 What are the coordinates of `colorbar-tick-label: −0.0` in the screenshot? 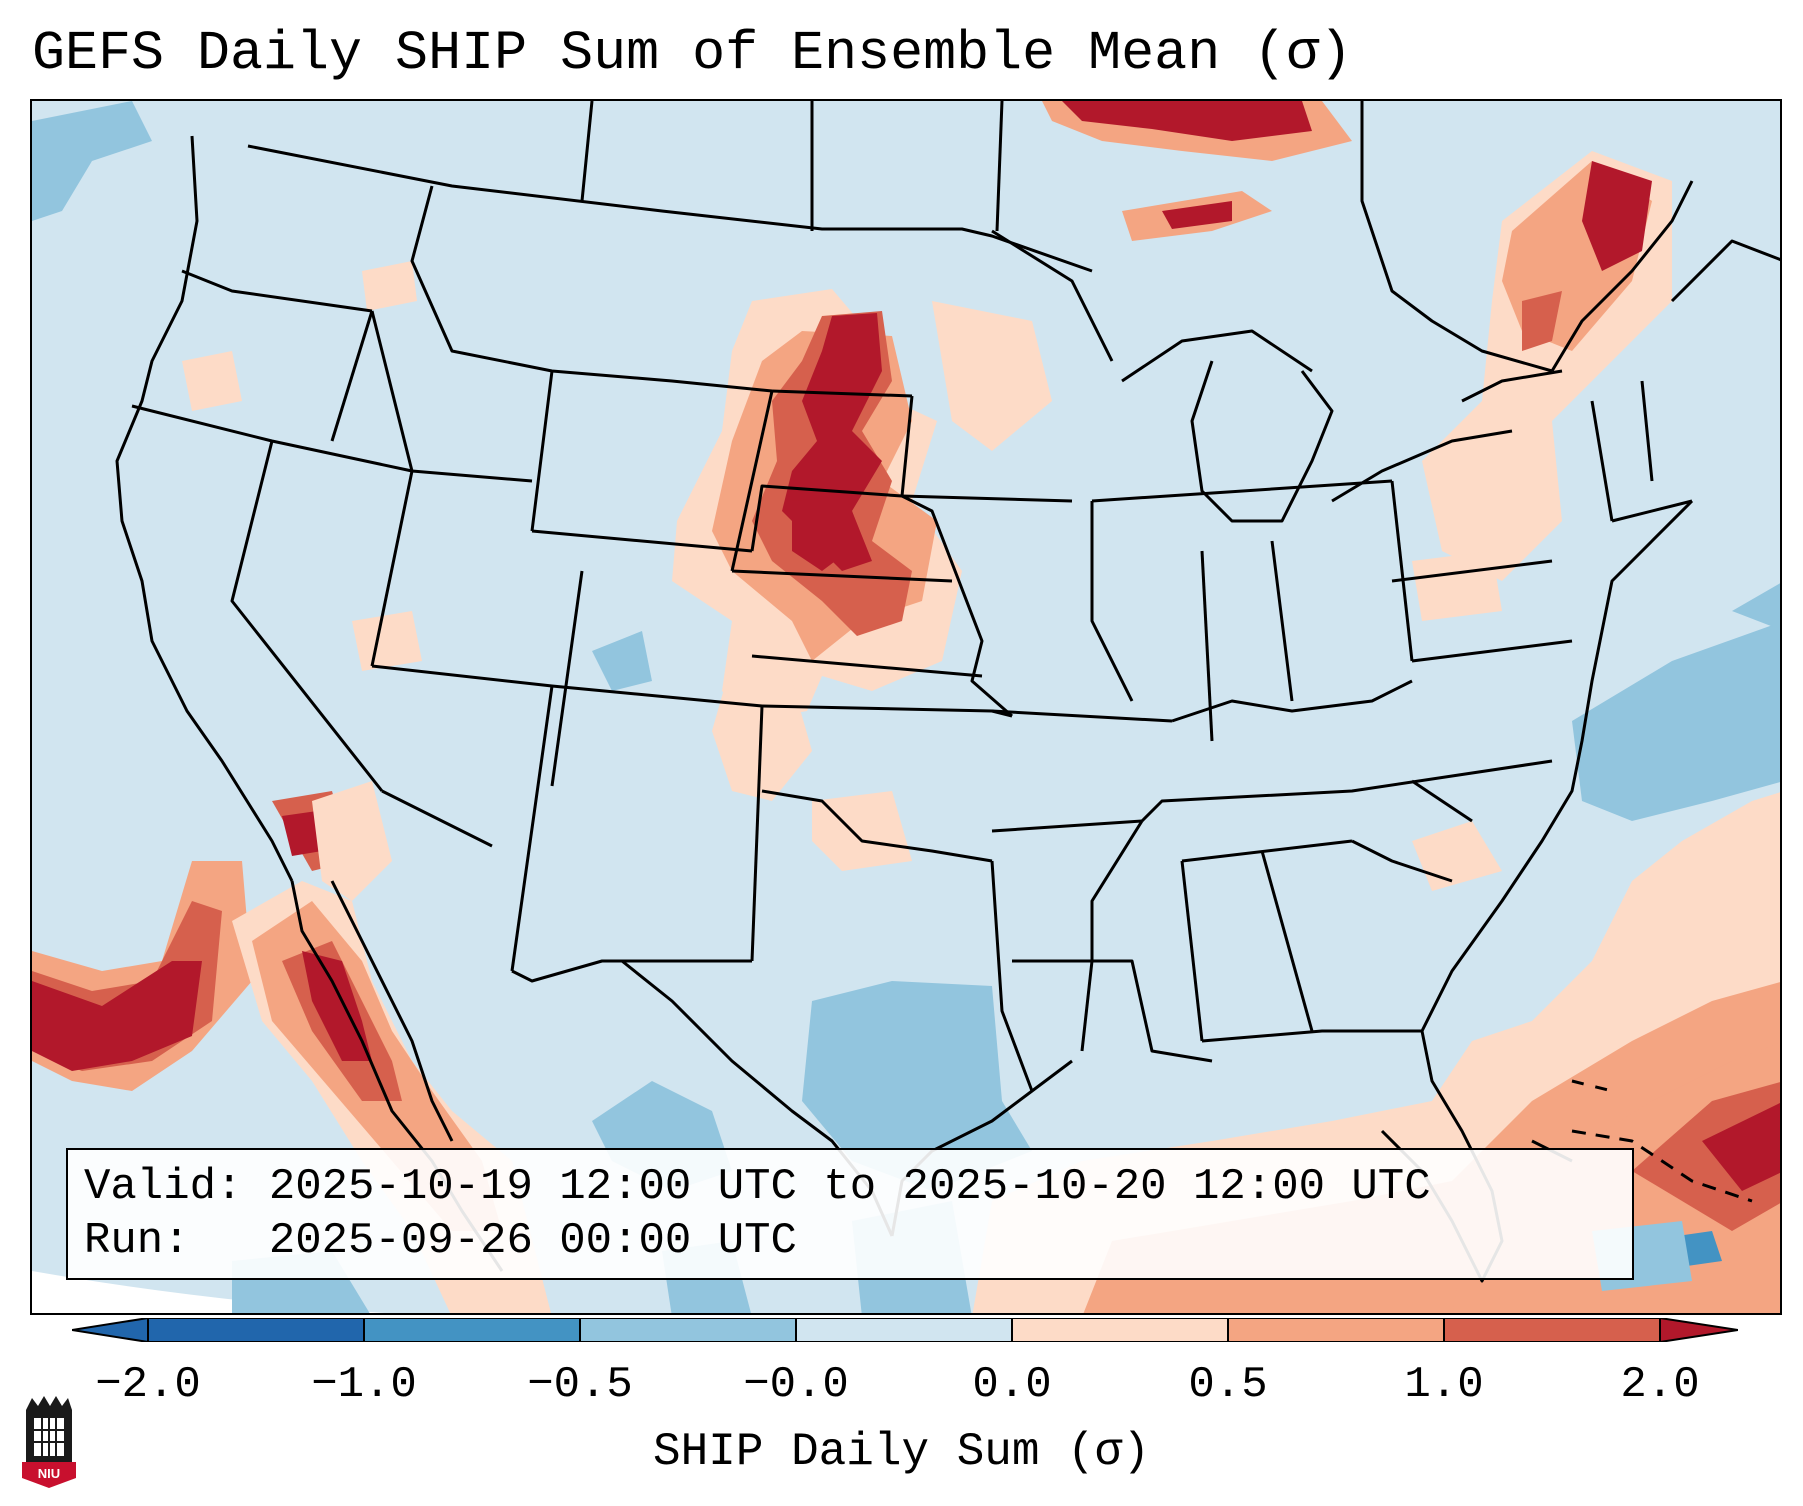 It's located at (796, 1385).